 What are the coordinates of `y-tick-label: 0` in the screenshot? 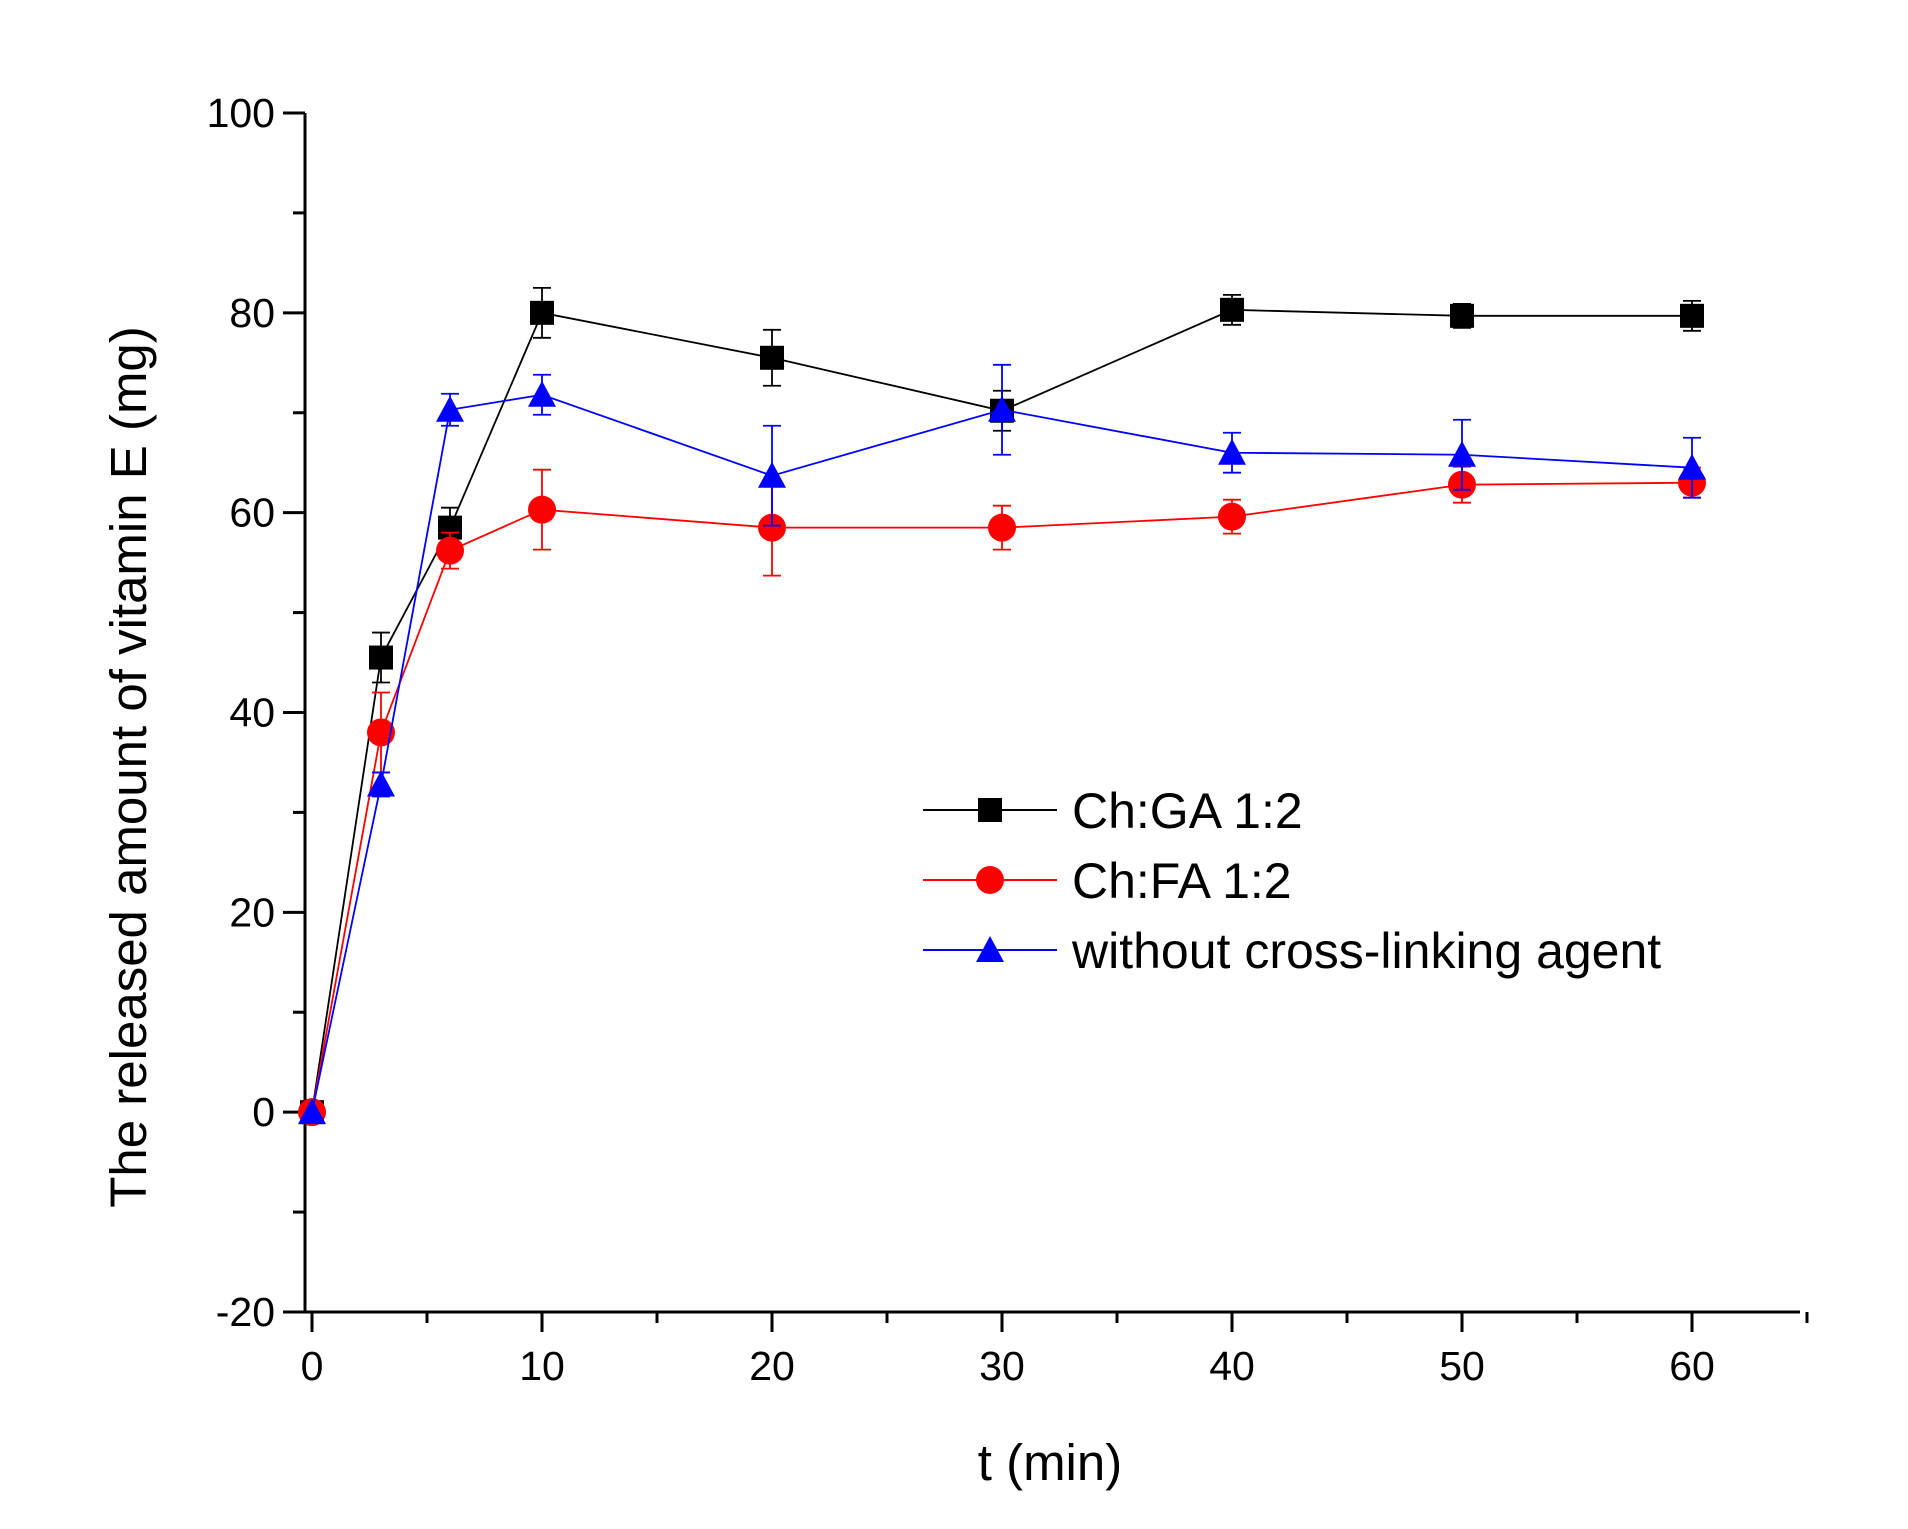 It's located at (263, 1112).